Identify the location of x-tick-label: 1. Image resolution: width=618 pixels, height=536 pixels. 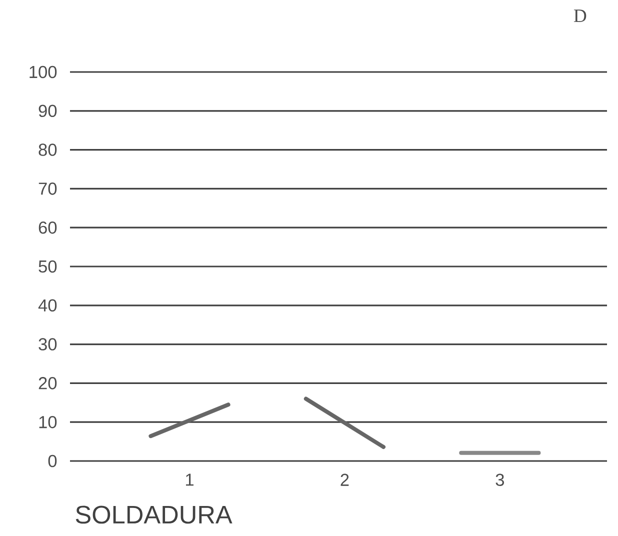
(190, 480).